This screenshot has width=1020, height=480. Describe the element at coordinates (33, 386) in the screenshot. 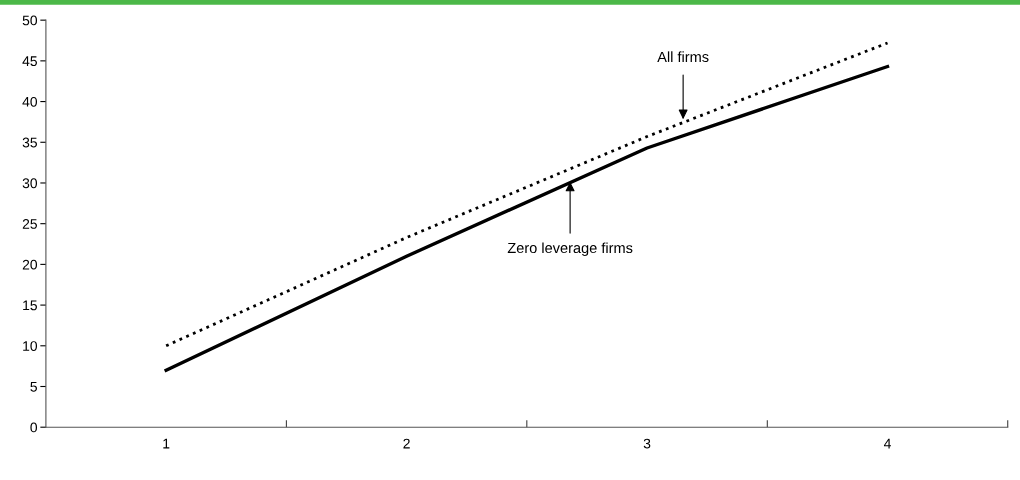

I see `y-tick-label: 5` at that location.